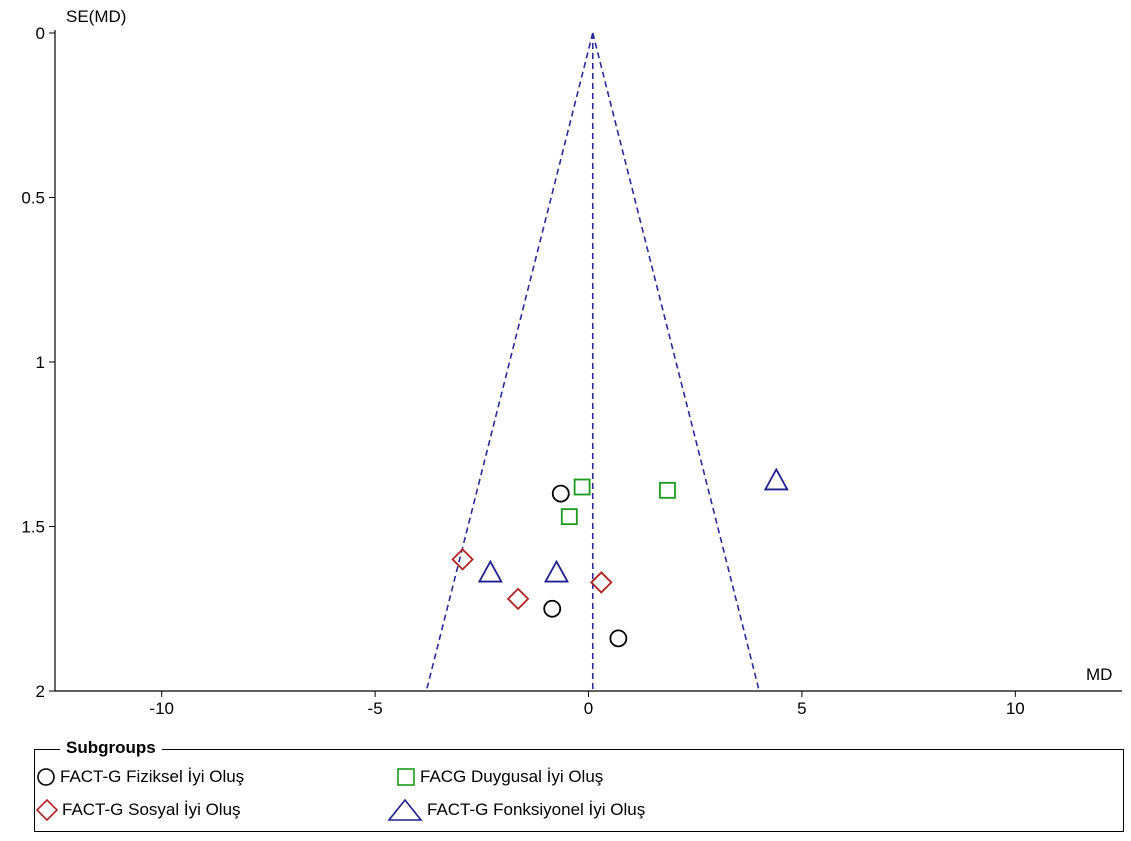  What do you see at coordinates (579, 790) in the screenshot?
I see `legend` at bounding box center [579, 790].